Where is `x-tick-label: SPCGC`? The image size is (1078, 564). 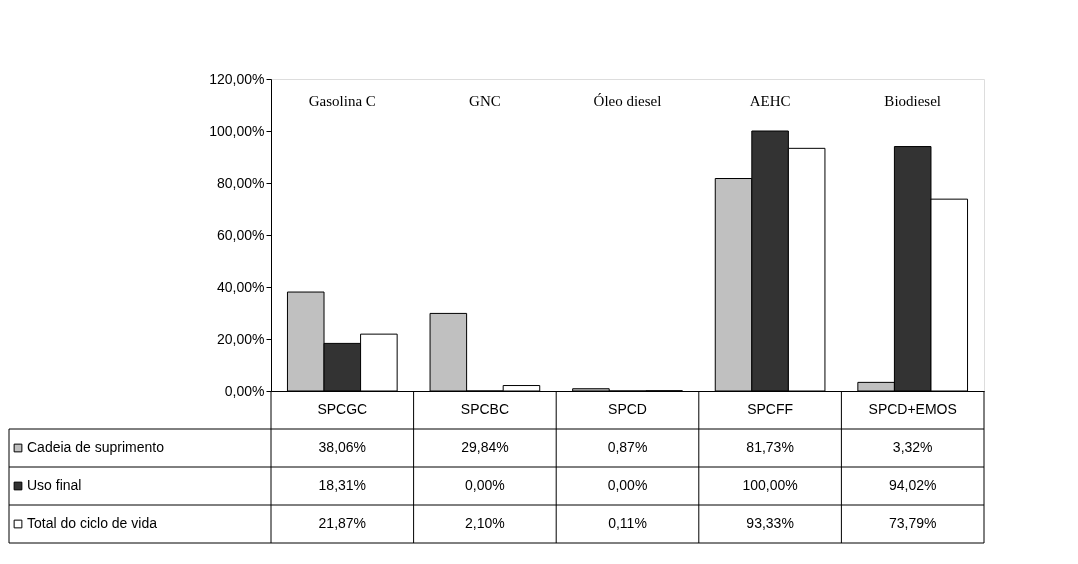
x-tick-label: SPCGC is located at coordinates (342, 408).